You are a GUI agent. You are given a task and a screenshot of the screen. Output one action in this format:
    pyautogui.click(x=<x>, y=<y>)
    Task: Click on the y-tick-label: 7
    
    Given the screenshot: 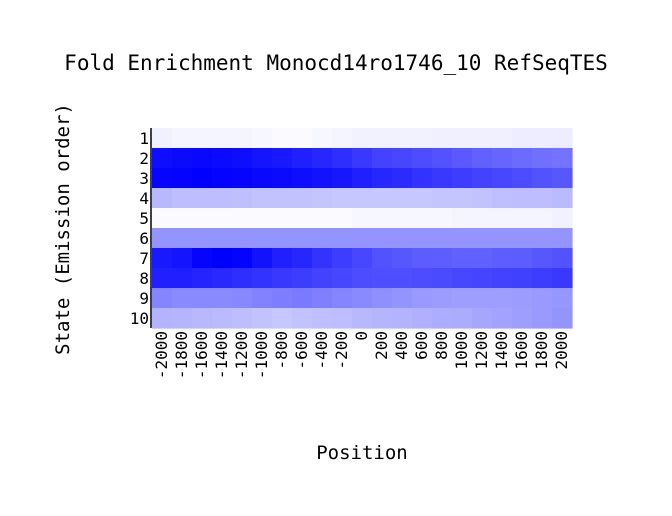 What is the action you would take?
    pyautogui.click(x=144, y=258)
    